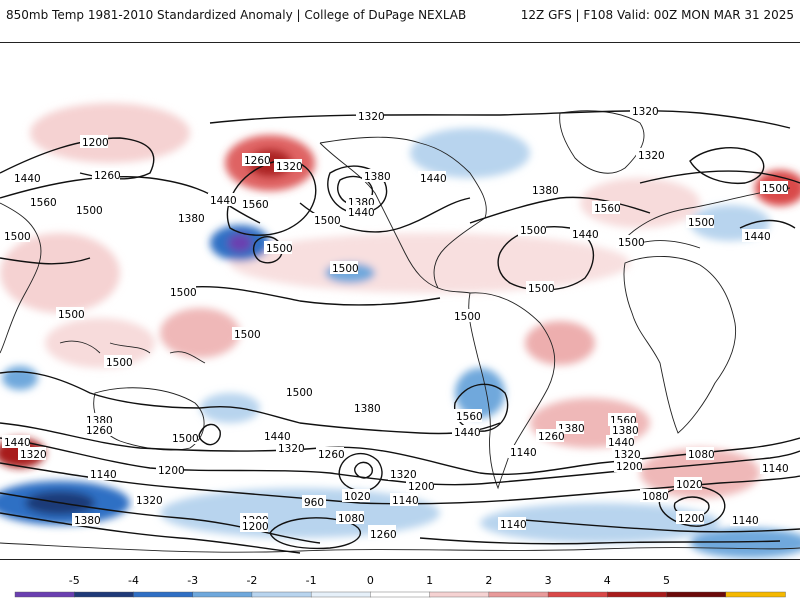 This screenshot has height=600, width=800. I want to click on contour-label-text: 1020, so click(689, 485).